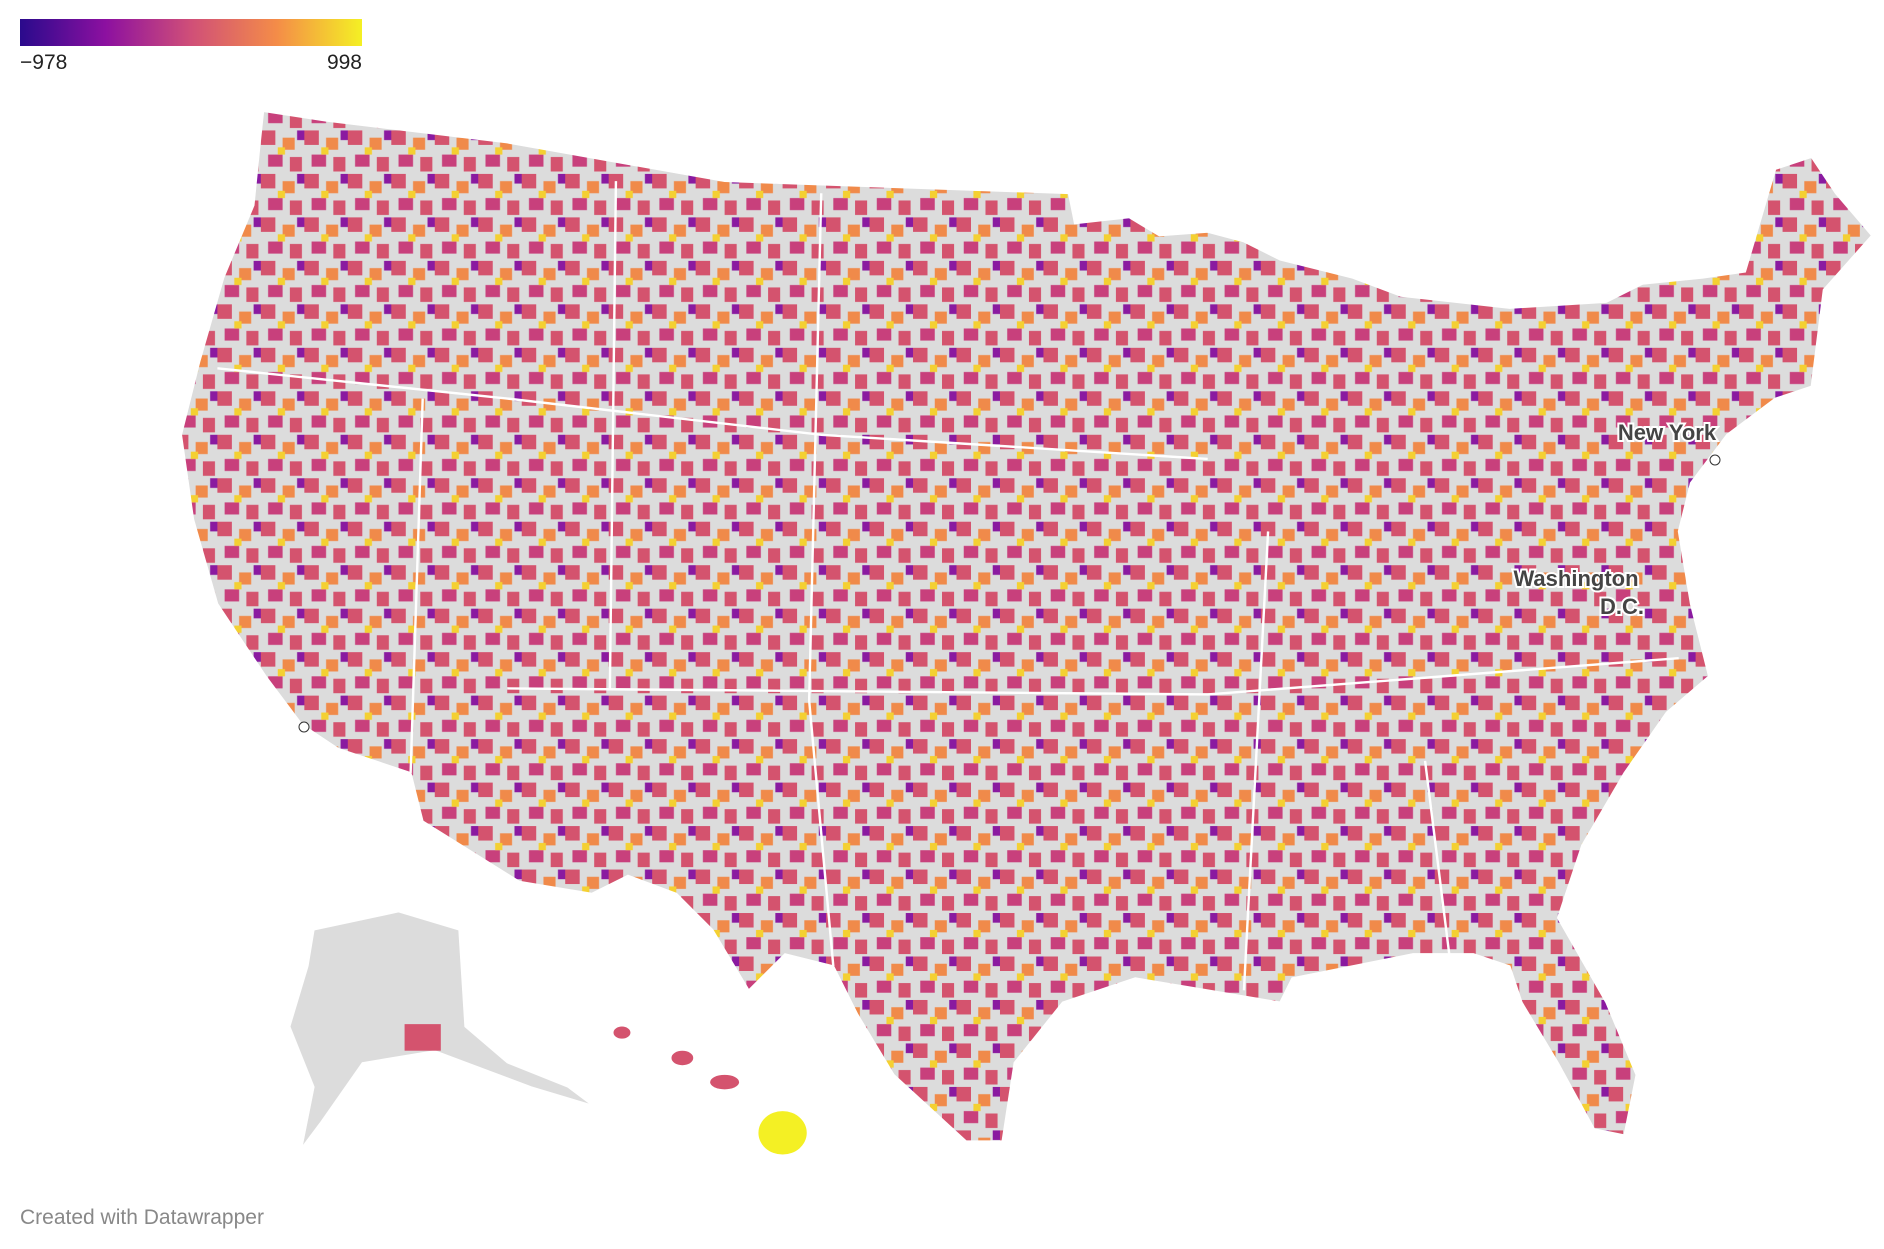 Image resolution: width=1884 pixels, height=1249 pixels. Describe the element at coordinates (422, 1037) in the screenshot. I see `alaska-county` at that location.